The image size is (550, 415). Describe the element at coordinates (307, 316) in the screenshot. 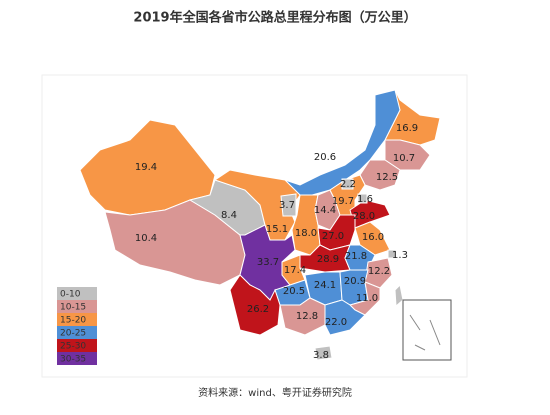

I see `region-value: 12.8` at that location.